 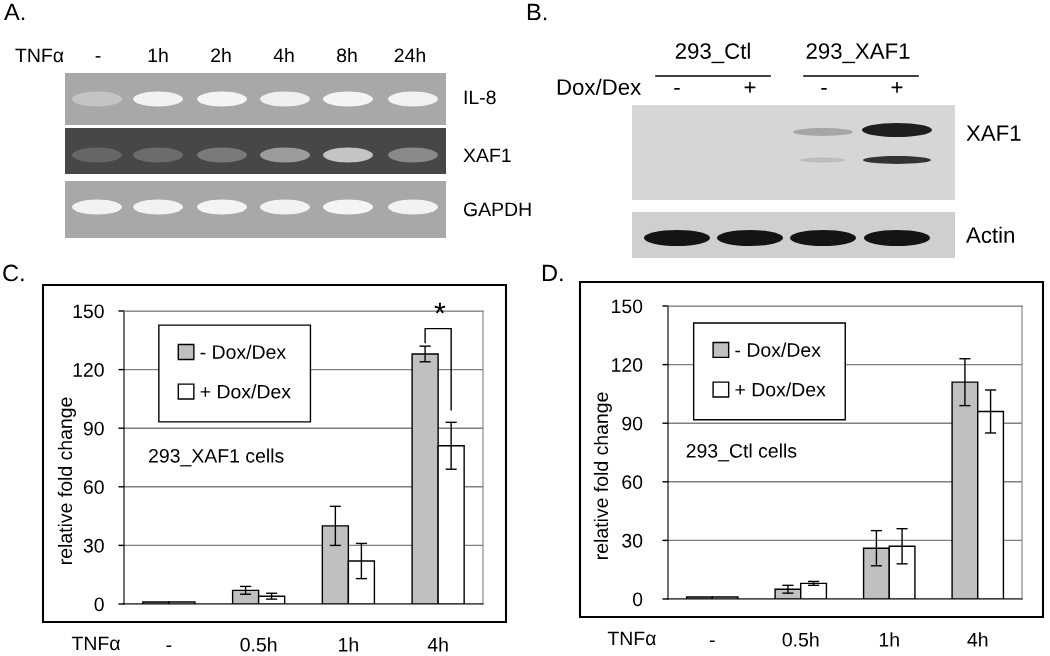 I want to click on text: 24h, so click(x=409, y=55).